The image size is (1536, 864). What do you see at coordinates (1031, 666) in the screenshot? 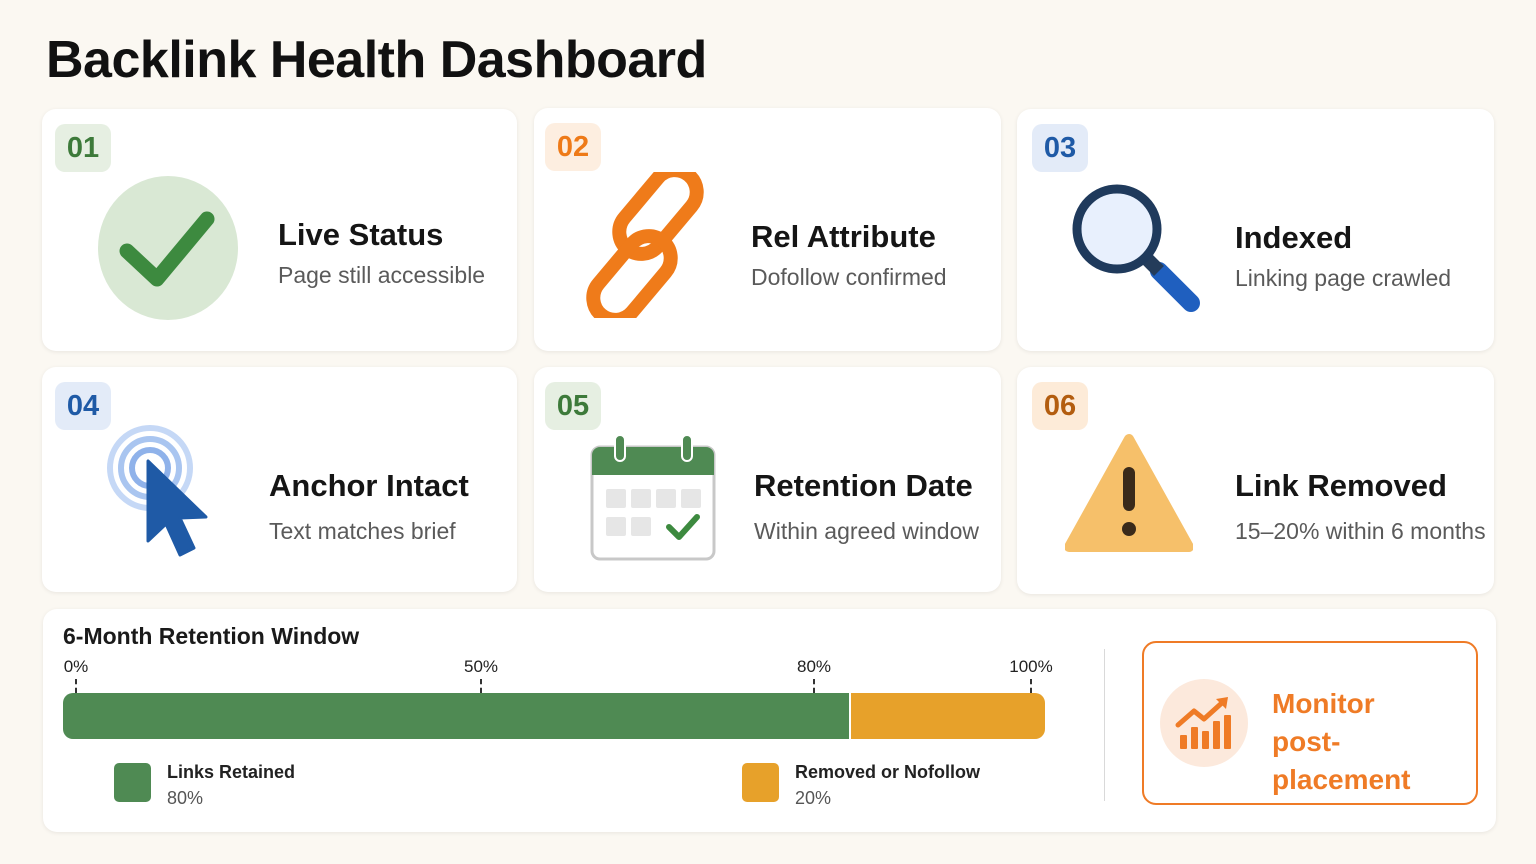
I see `tick-label: 100%` at bounding box center [1031, 666].